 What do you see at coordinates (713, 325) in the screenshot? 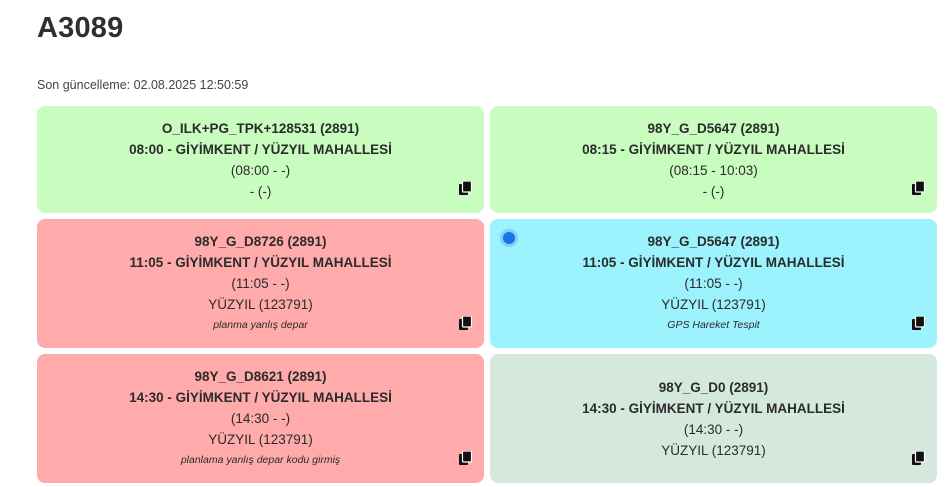
I see `trip-note: GPS Hareket Tespit` at bounding box center [713, 325].